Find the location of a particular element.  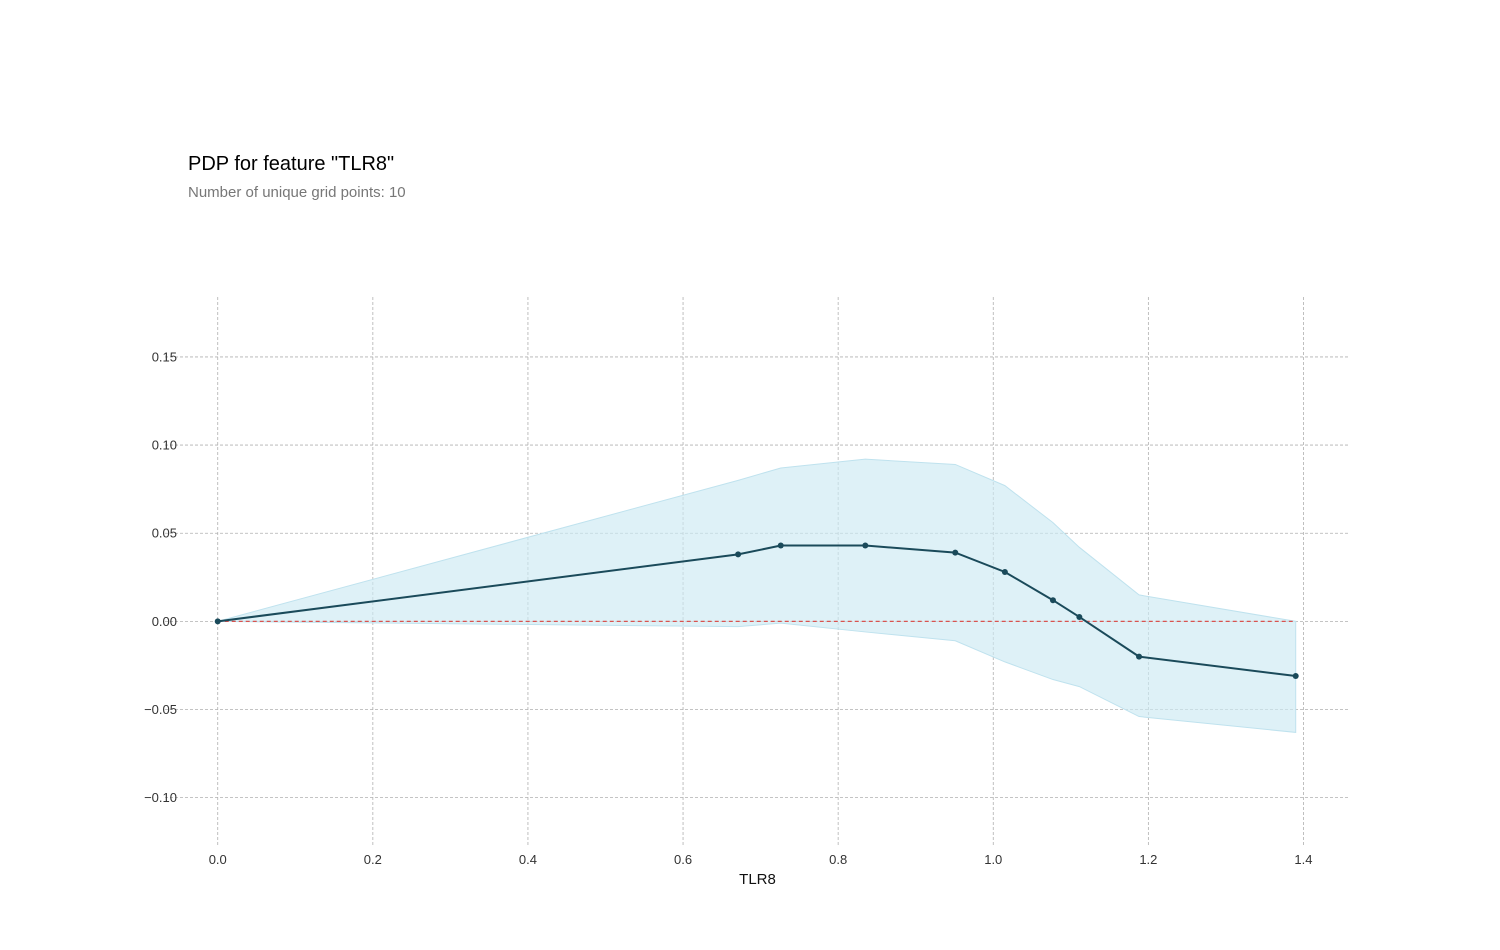

y-tick-labels: 0.15 0.10 0.05 0.00 −0.05 −0.10 is located at coordinates (160, 577).